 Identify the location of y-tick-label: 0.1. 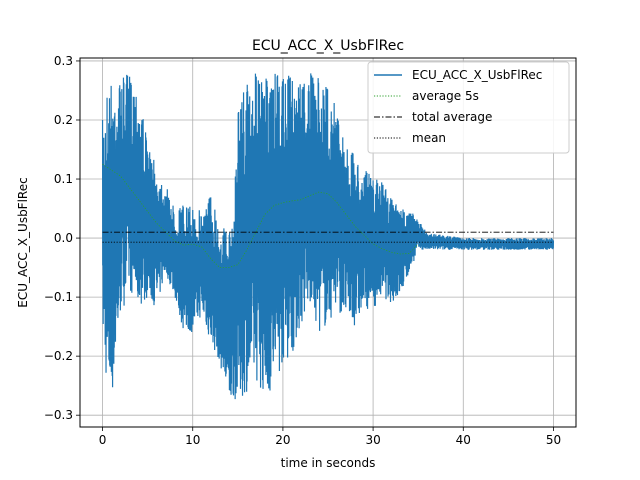
(63, 179).